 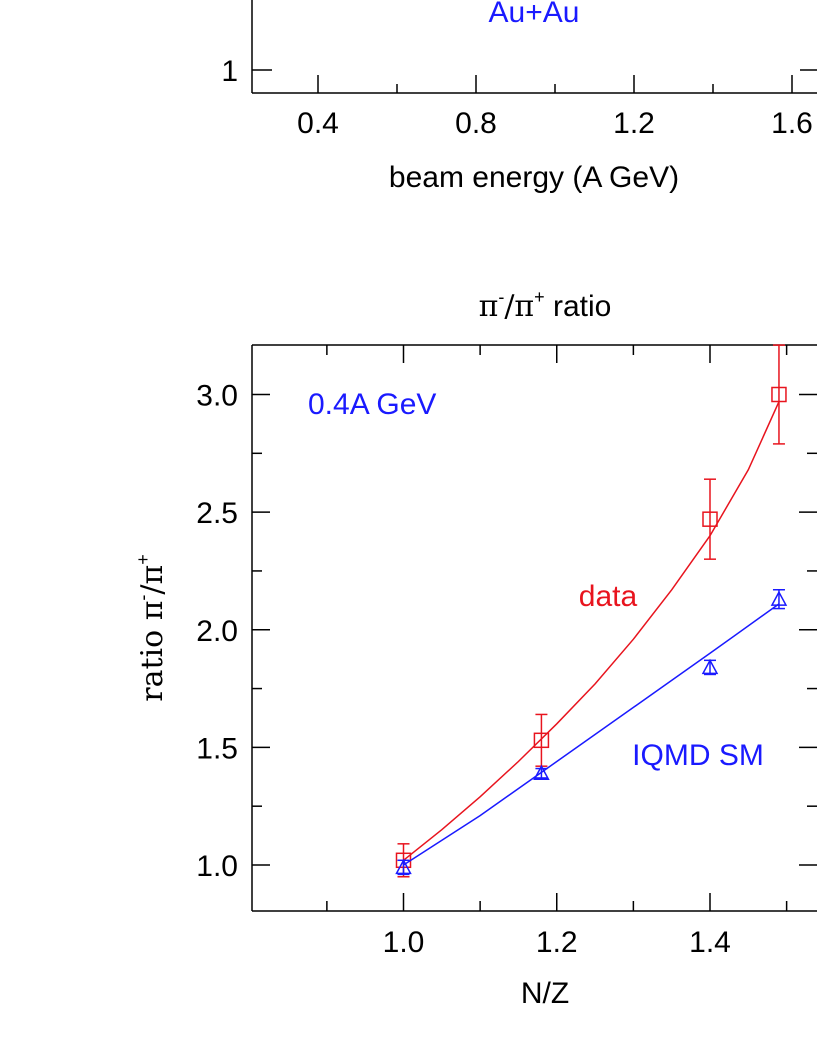 I want to click on series-label-iqmd: IQMD SM, so click(x=698, y=755).